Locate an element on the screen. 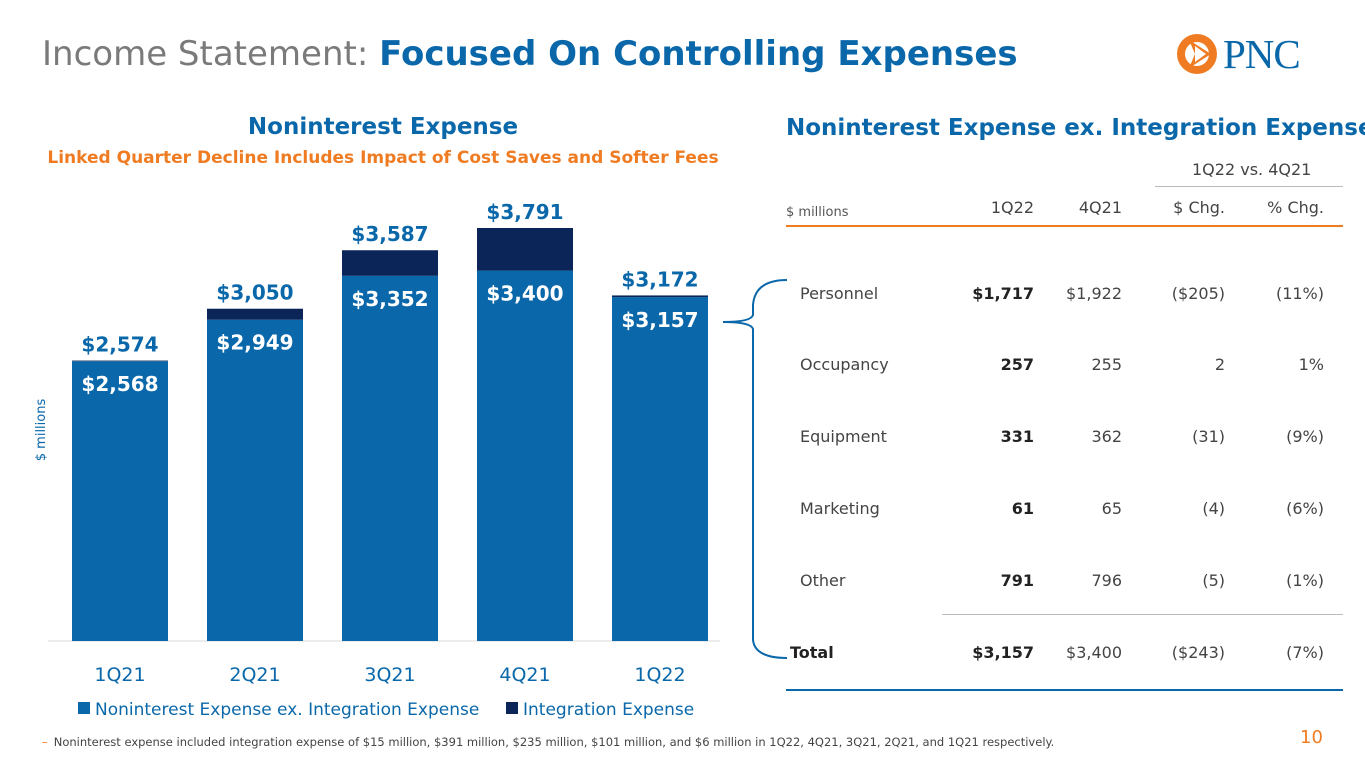  row-label-marketing: Marketing is located at coordinates (840, 508).